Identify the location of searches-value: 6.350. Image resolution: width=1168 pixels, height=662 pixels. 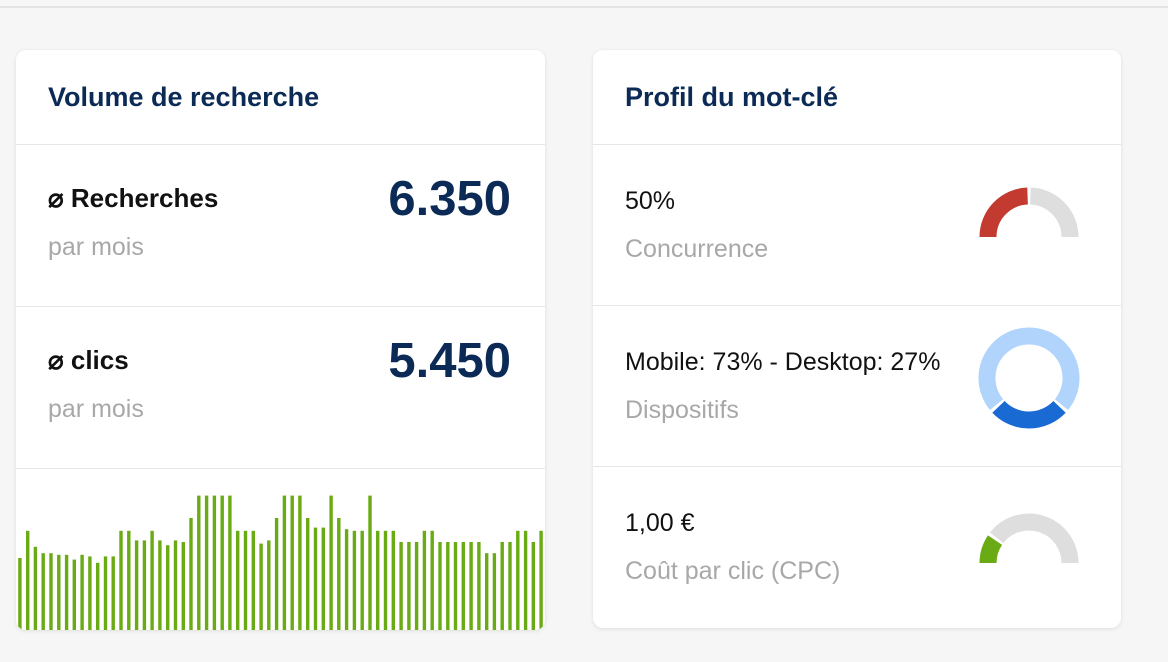
(449, 199).